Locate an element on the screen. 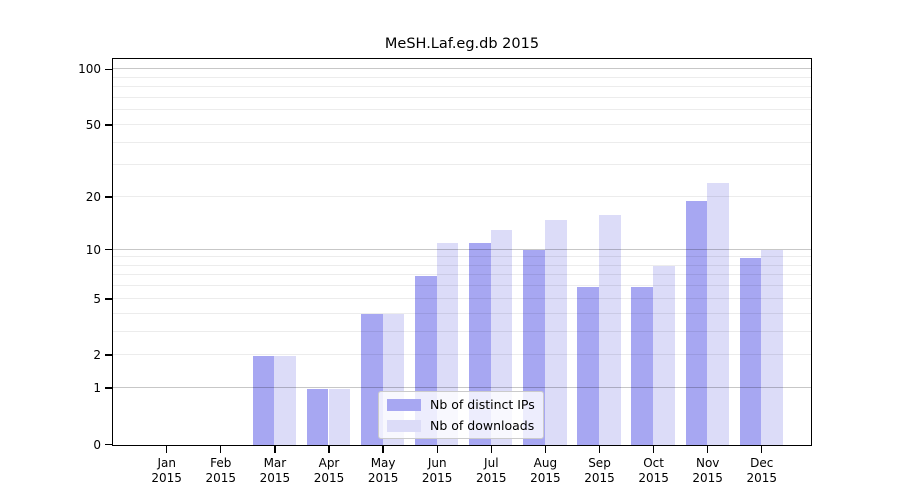  x-tick-label: Oct 2015 is located at coordinates (654, 471).